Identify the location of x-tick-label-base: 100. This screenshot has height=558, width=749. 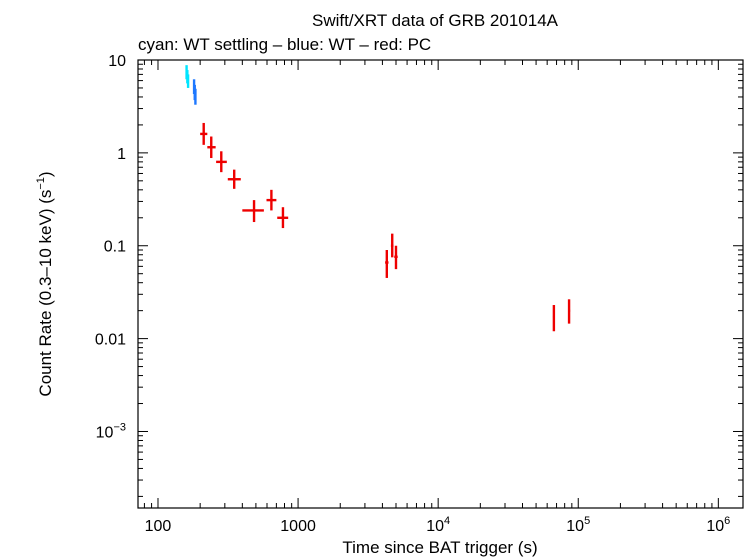
(158, 526).